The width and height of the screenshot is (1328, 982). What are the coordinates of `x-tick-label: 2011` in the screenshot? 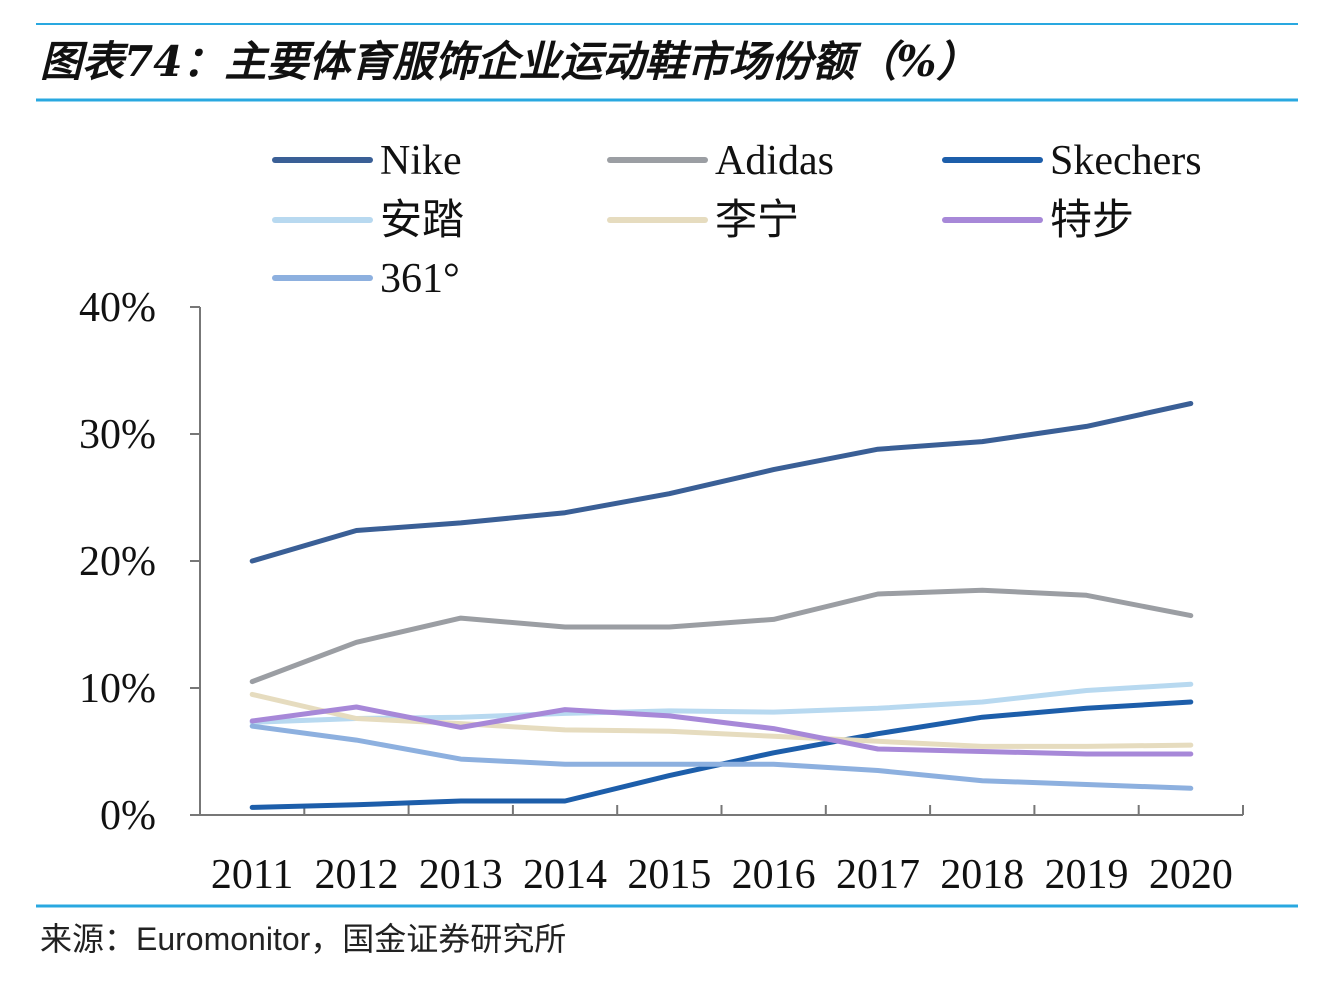 It's located at (252, 875).